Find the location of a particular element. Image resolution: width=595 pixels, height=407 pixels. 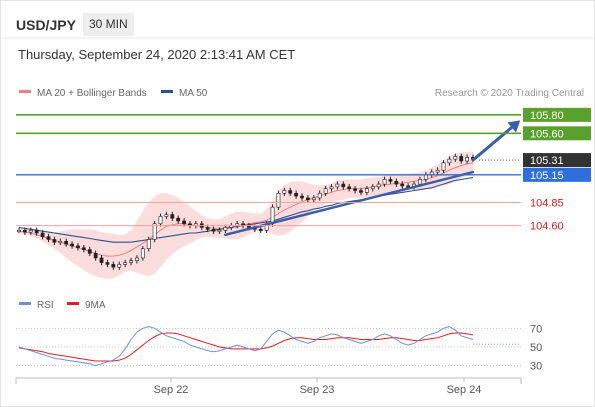

chart-header: USD/JPY 30 MIN is located at coordinates (297, 19).